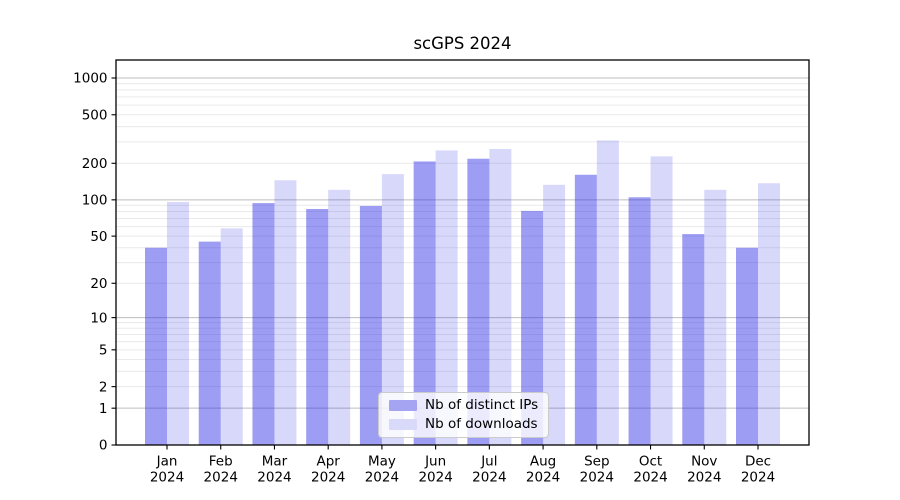 Image resolution: width=900 pixels, height=500 pixels. What do you see at coordinates (488, 462) in the screenshot?
I see `x-tick-label: Jul` at bounding box center [488, 462].